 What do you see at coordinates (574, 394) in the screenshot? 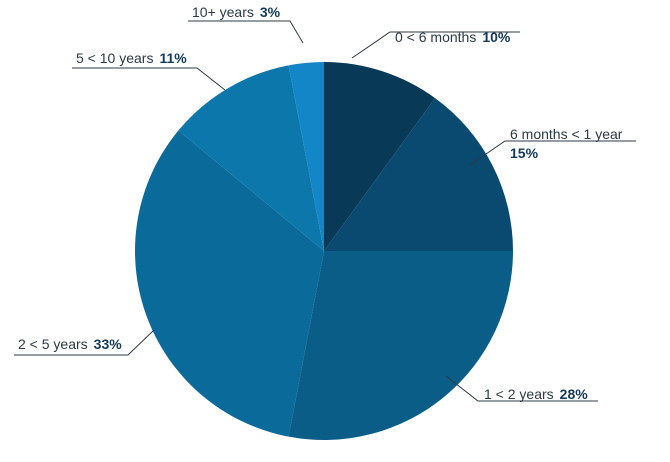
I see `slice-percent: 28%` at bounding box center [574, 394].